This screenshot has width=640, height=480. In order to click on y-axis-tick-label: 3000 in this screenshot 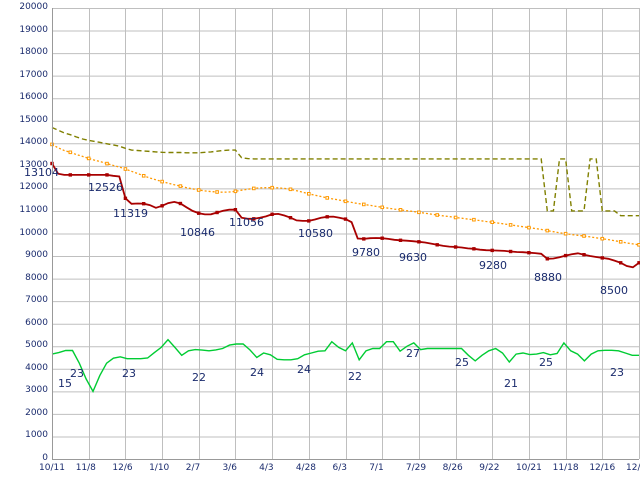, I will do `click(36, 390)`.